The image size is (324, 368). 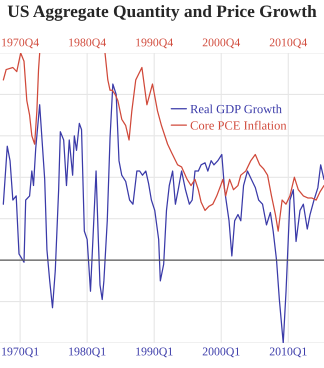 I want to click on x2-tick-label: 1990Q4, so click(x=155, y=43).